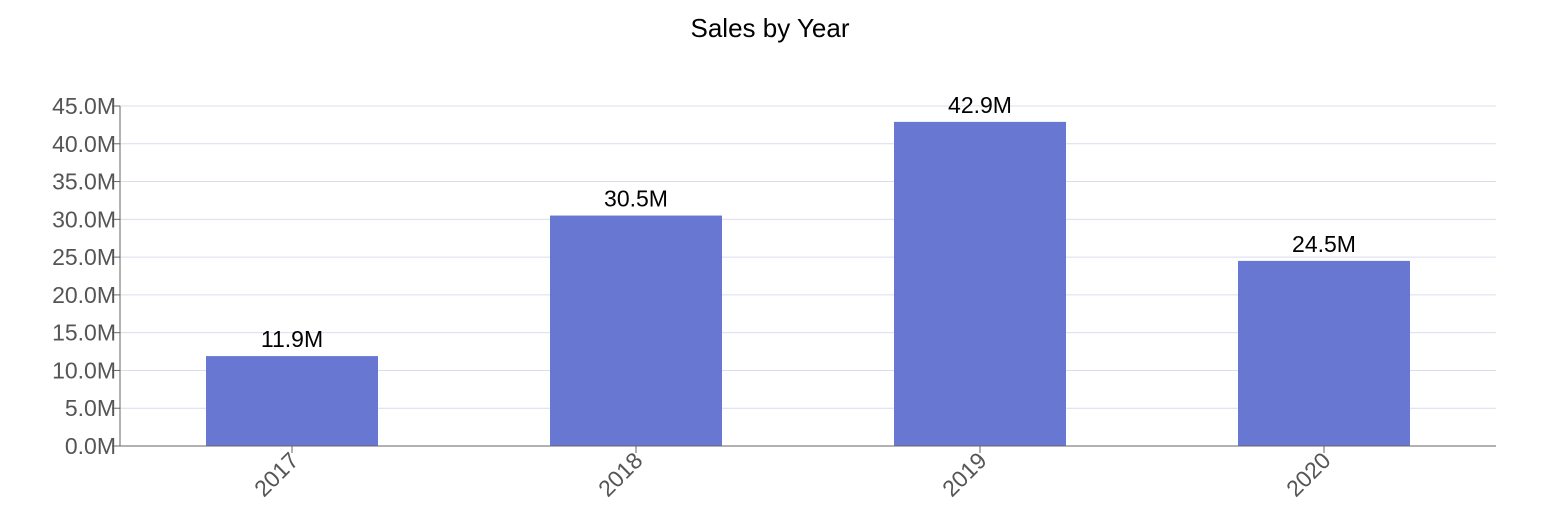 This screenshot has height=532, width=1558. Describe the element at coordinates (1324, 353) in the screenshot. I see `bar-2020` at that location.